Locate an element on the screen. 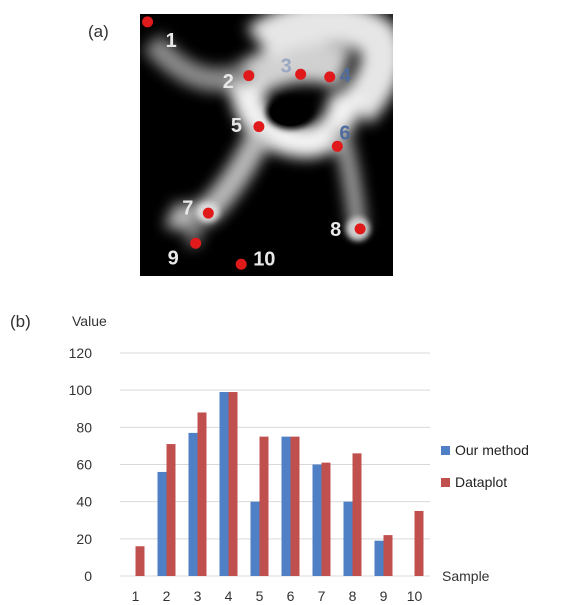 The width and height of the screenshot is (566, 605). panel-label-a: (a) is located at coordinates (98, 31).